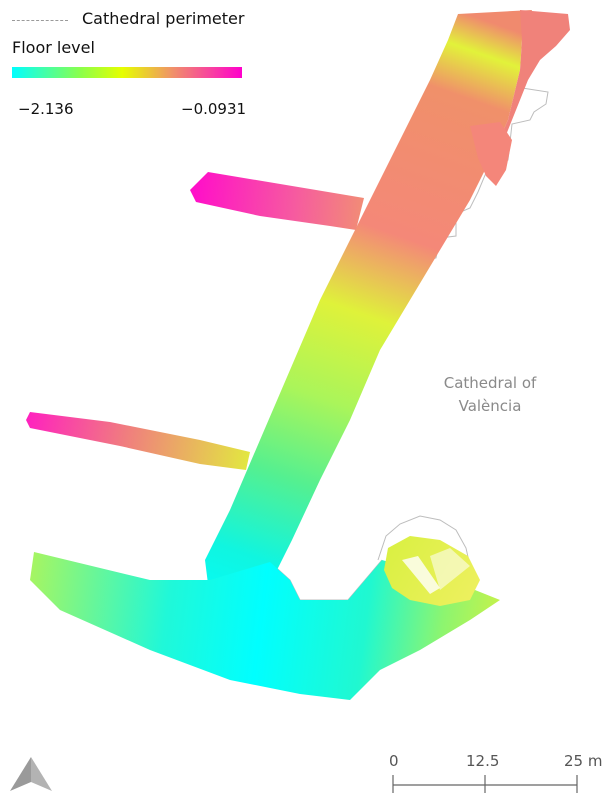 This screenshot has width=604, height=798. I want to click on legend-perimeter-swatch, so click(40, 20).